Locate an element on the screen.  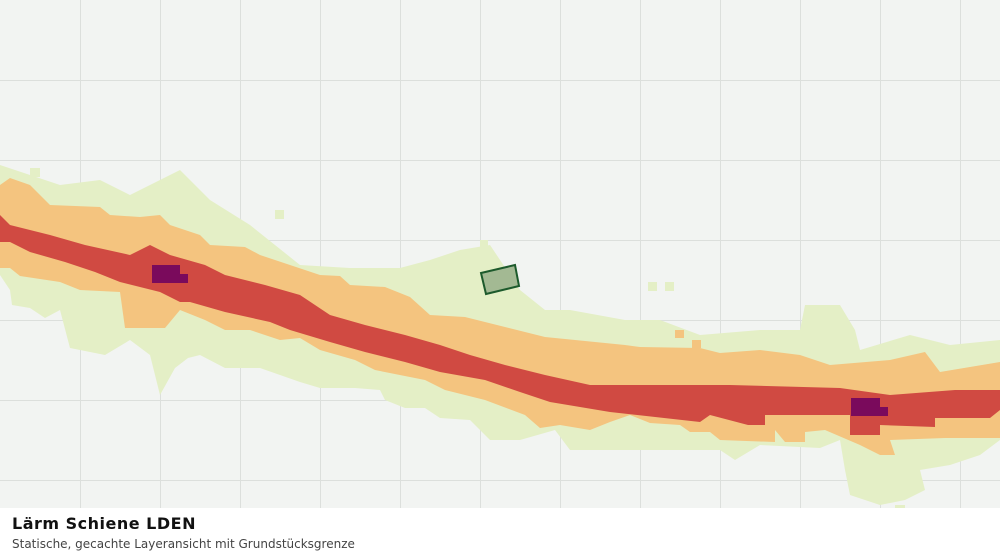
map-title: Lärm Schiene LDEN is located at coordinates (104, 523).